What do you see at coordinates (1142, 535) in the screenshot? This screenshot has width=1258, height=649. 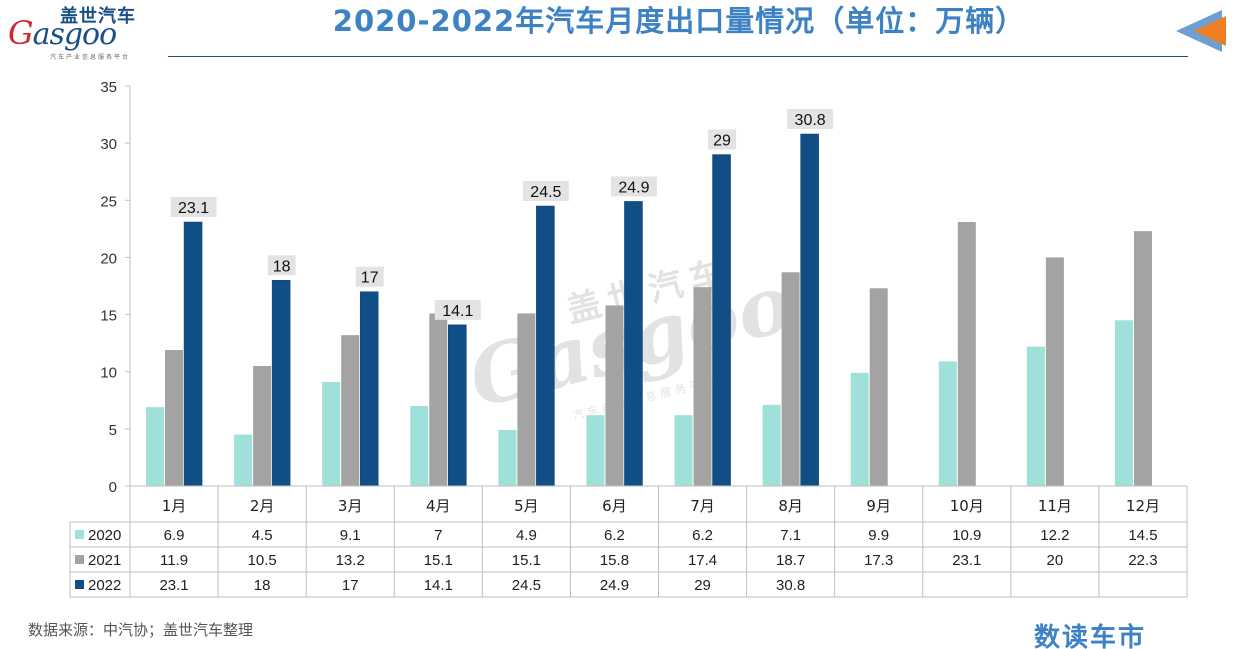 I see `table-cell: 14.5` at bounding box center [1142, 535].